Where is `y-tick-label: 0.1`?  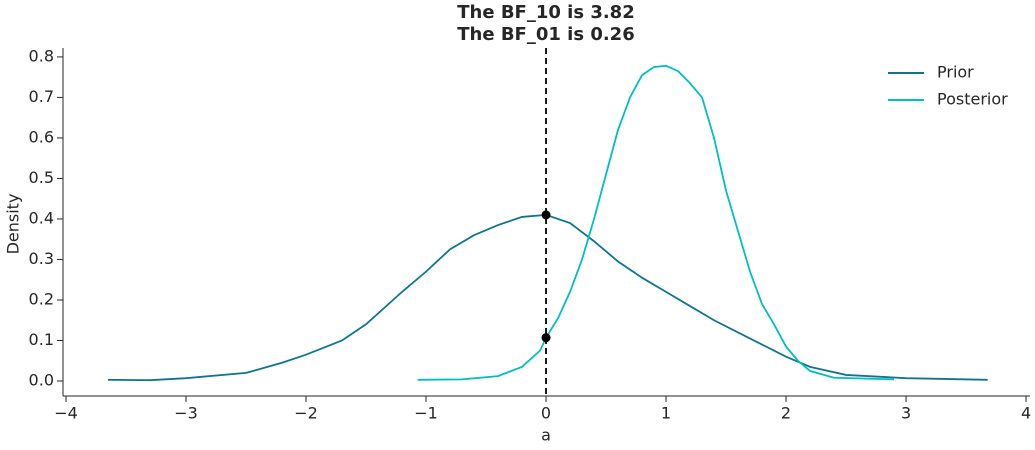 y-tick-label: 0.1 is located at coordinates (41, 339).